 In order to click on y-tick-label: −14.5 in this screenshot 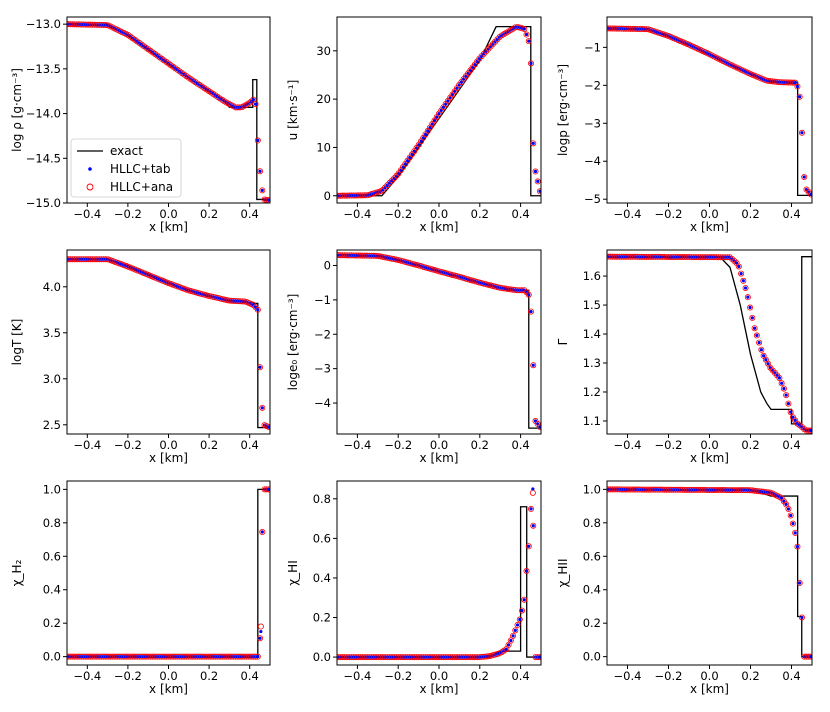, I will do `click(43, 158)`.